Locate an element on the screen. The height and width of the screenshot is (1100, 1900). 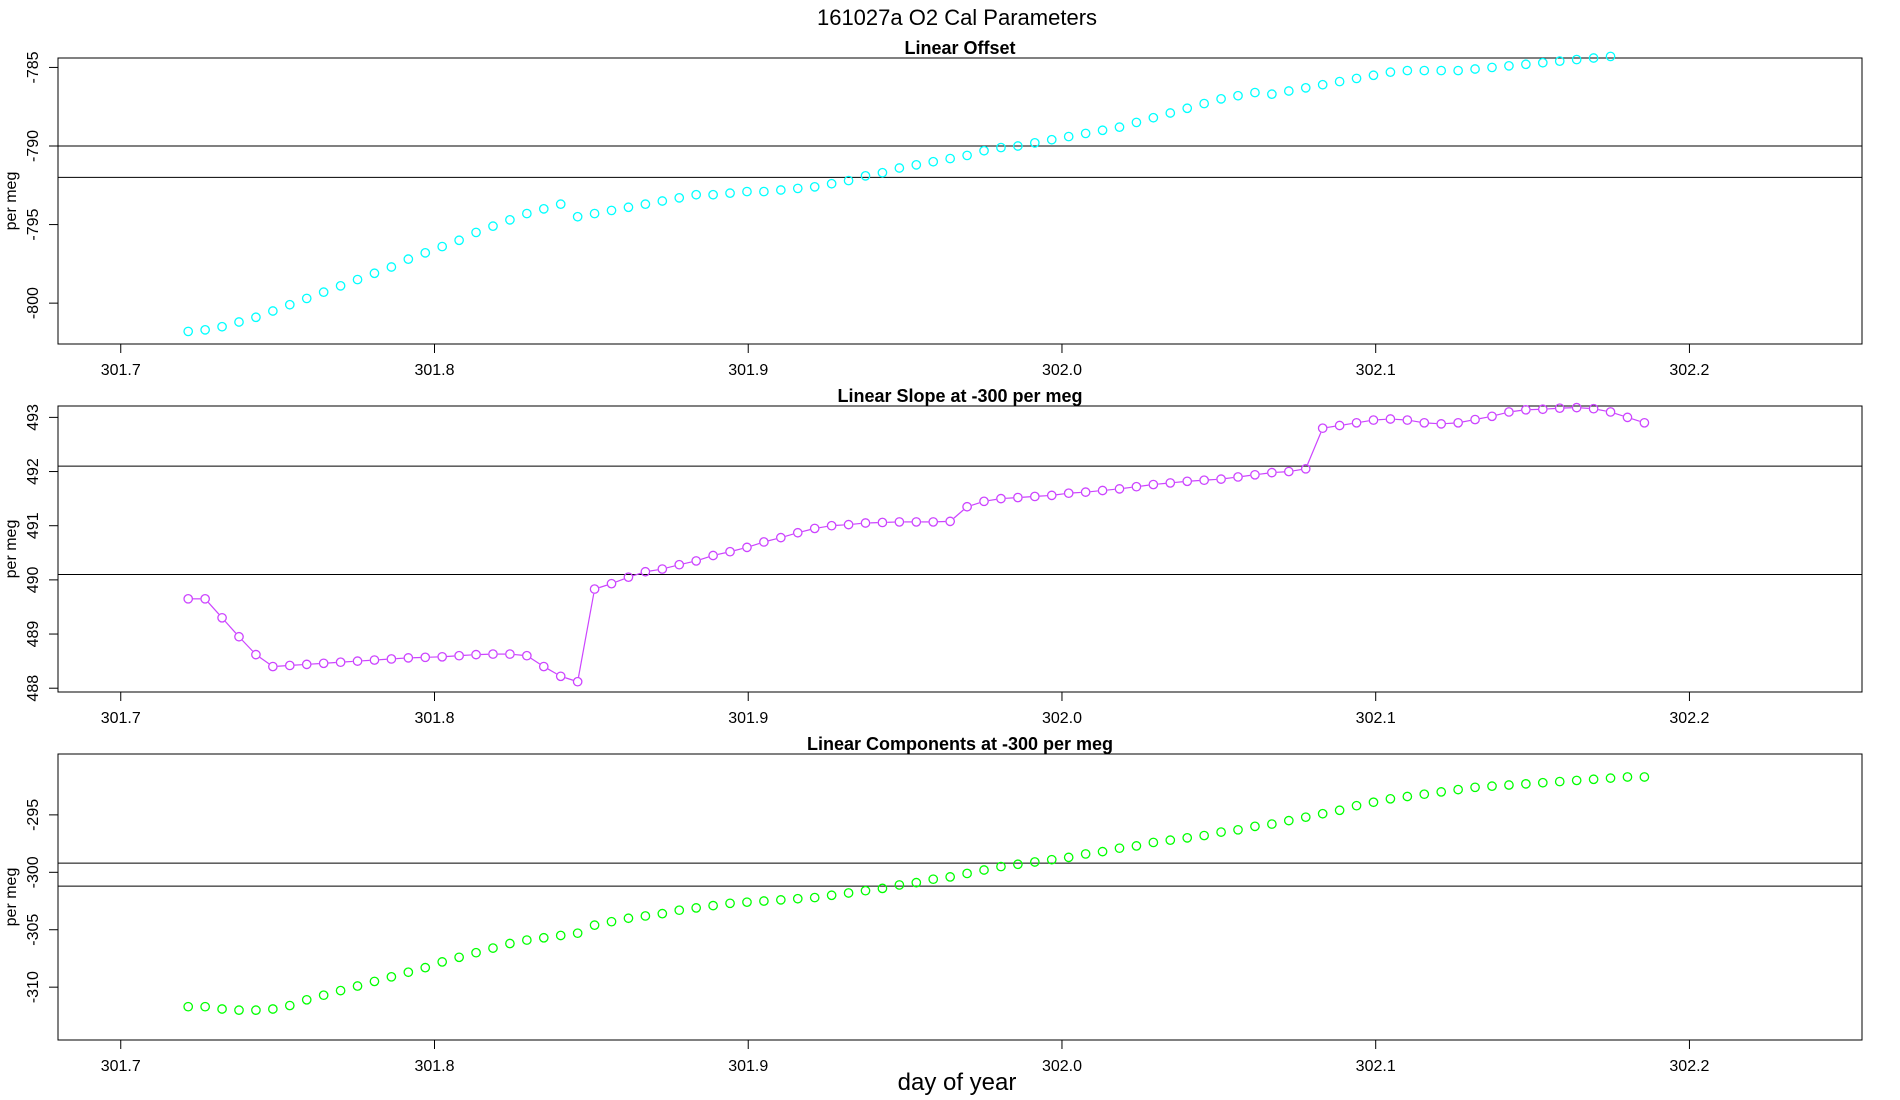
y-tick-label: -305 is located at coordinates (33, 930).